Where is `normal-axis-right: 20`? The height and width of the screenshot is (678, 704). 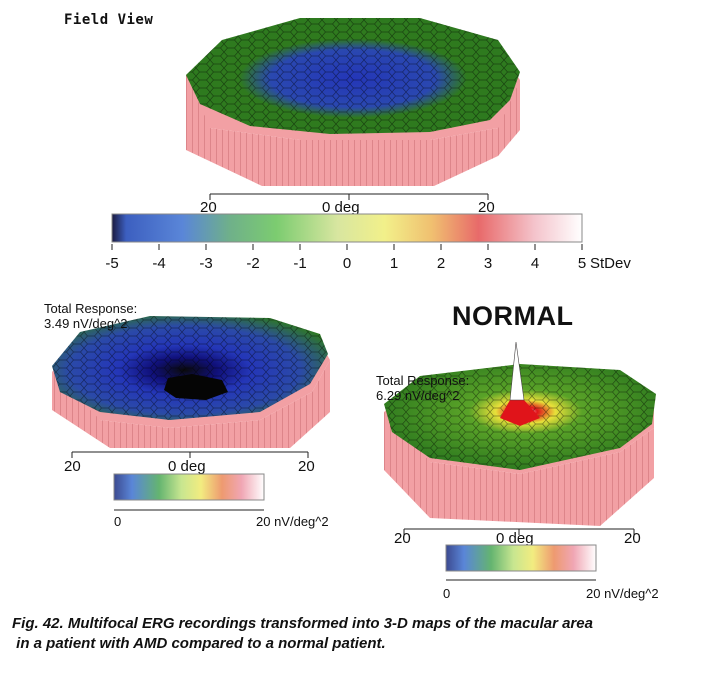
normal-axis-right: 20 is located at coordinates (632, 538).